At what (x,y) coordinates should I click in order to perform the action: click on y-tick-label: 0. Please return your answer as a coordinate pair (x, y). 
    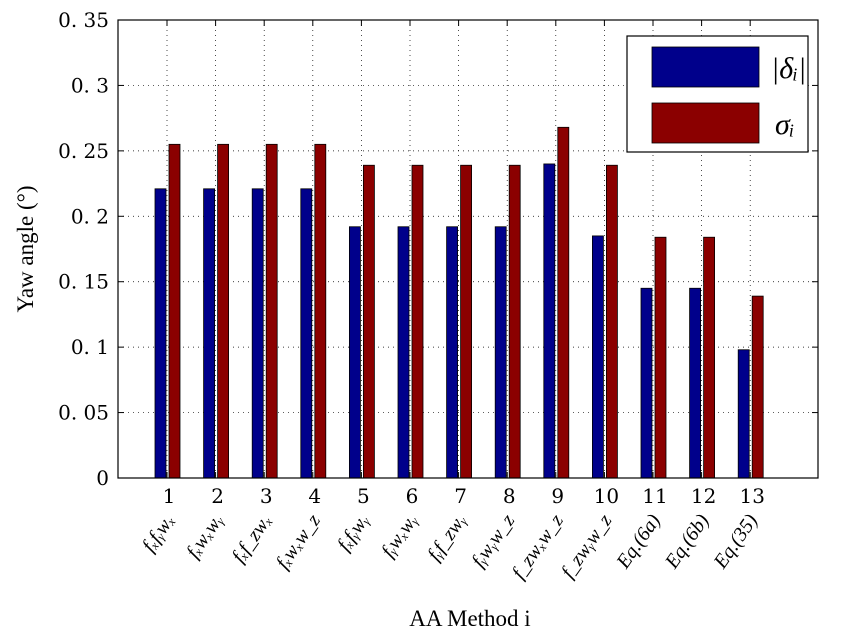
    Looking at the image, I should click on (102, 478).